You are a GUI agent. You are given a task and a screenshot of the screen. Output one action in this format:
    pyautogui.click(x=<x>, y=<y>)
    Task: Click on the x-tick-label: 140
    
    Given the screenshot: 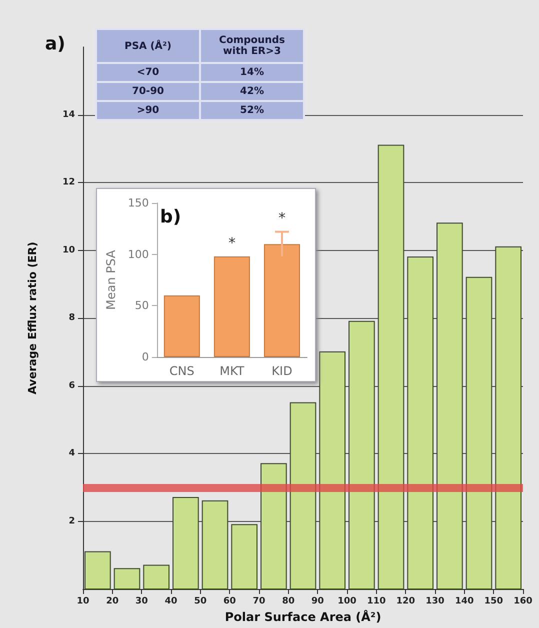 What is the action you would take?
    pyautogui.click(x=464, y=601)
    